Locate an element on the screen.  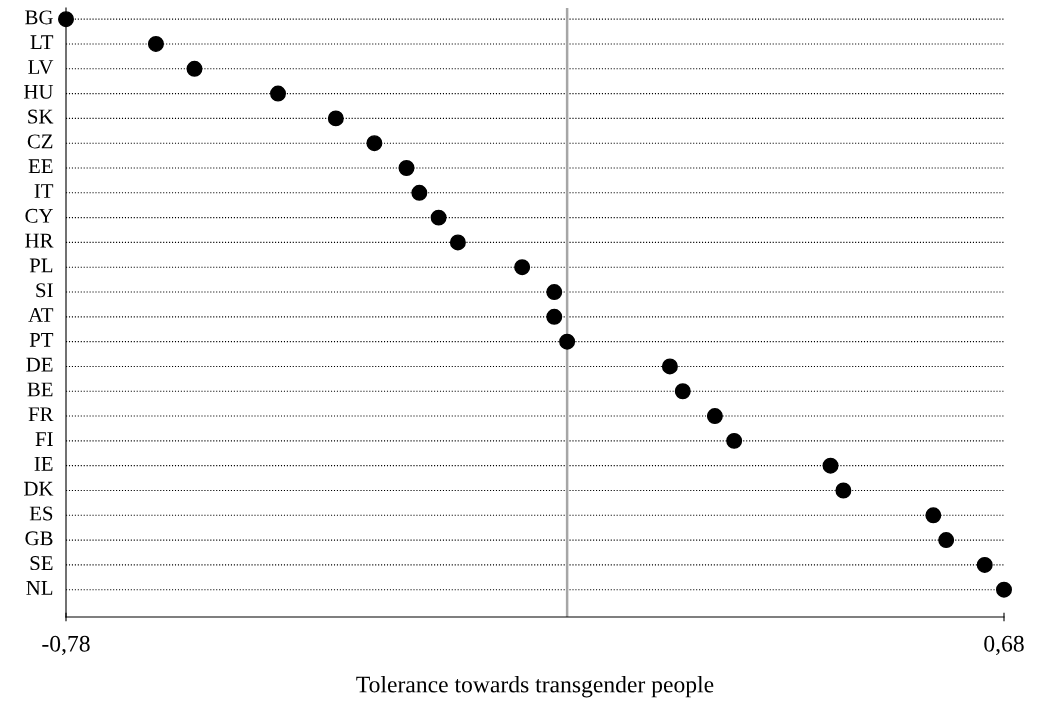
y-tick-label: EE is located at coordinates (40, 166).